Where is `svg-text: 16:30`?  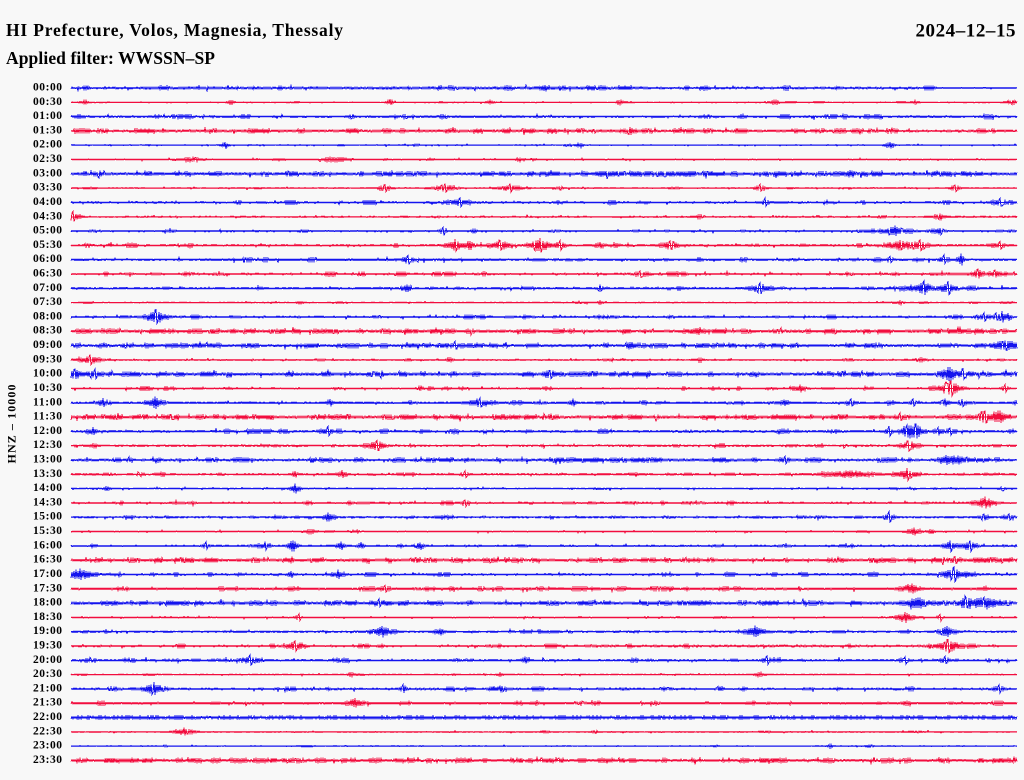 svg-text: 16:30 is located at coordinates (47, 560).